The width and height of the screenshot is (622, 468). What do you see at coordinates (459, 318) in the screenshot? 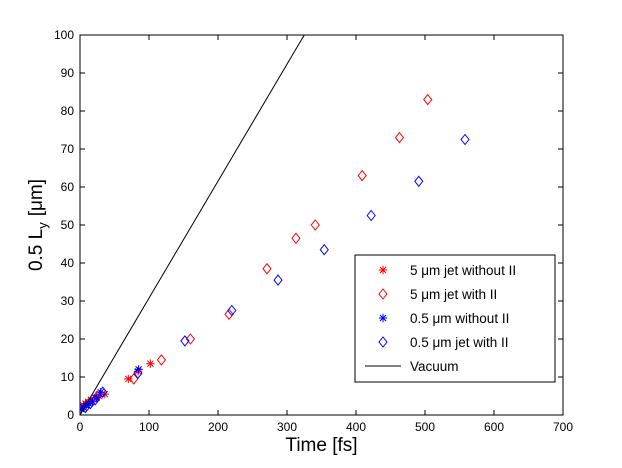
I see `legend-entry-label: 0.5 μm without II` at bounding box center [459, 318].